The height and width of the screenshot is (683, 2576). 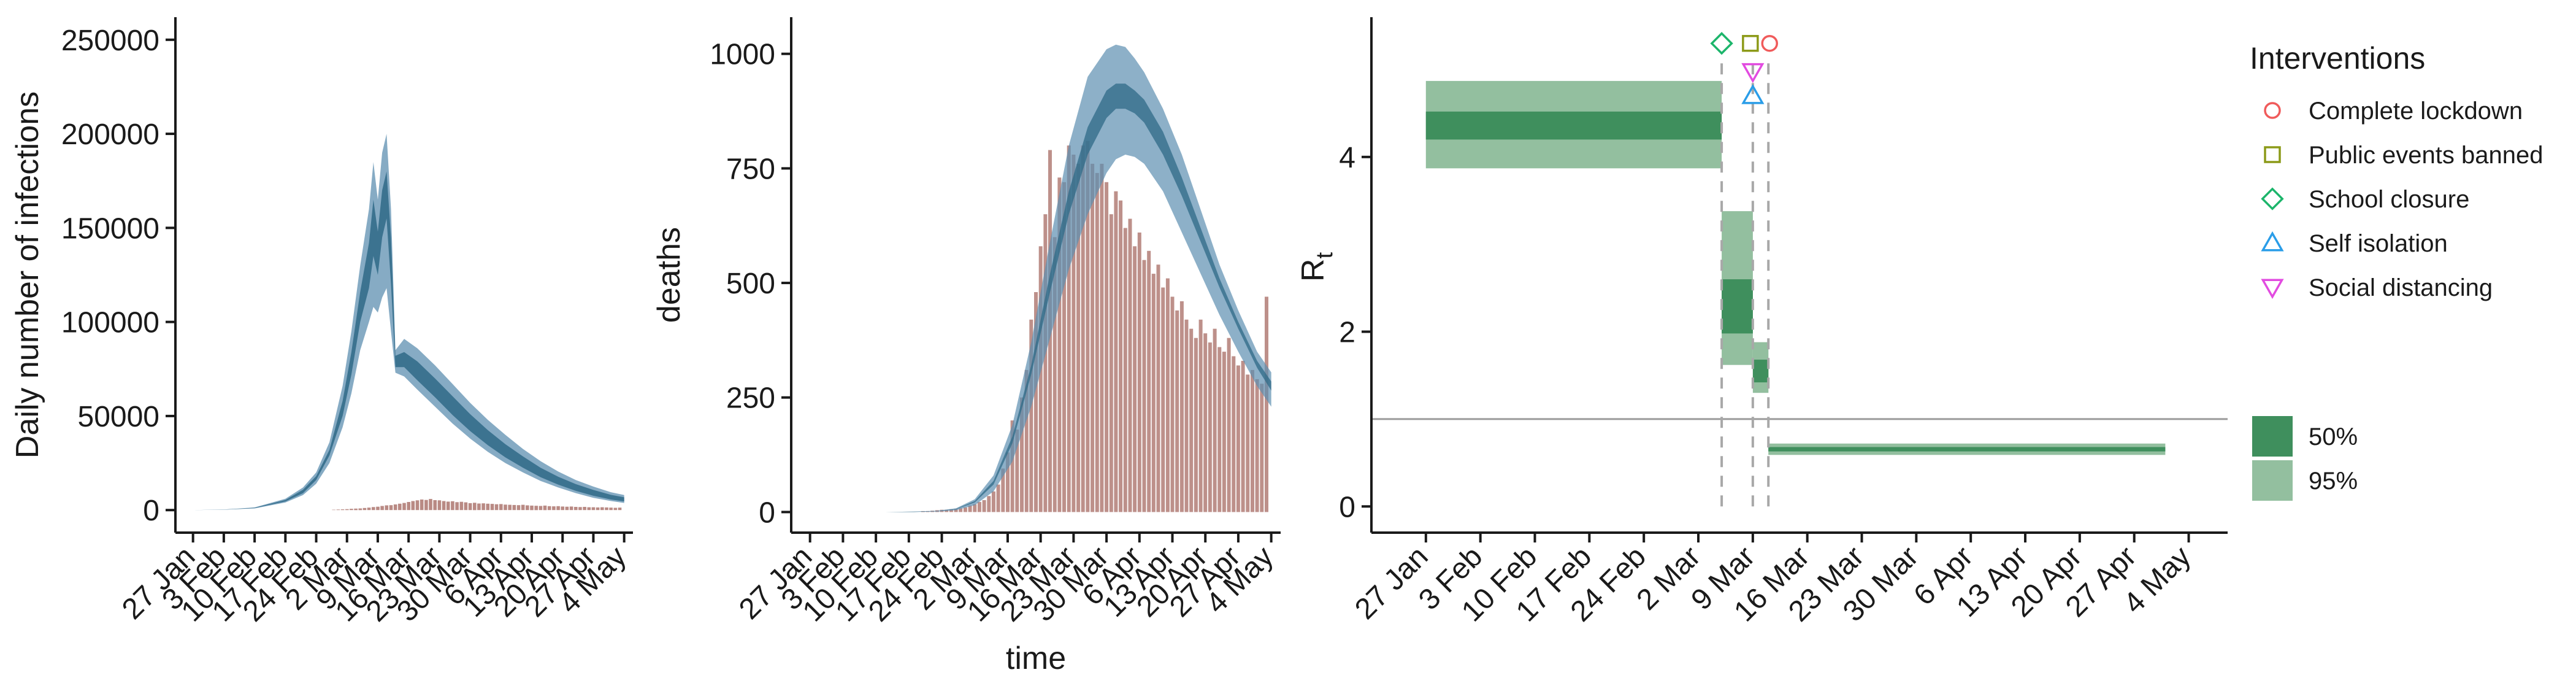 I want to click on legend-label: Self isolation, so click(x=2378, y=243).